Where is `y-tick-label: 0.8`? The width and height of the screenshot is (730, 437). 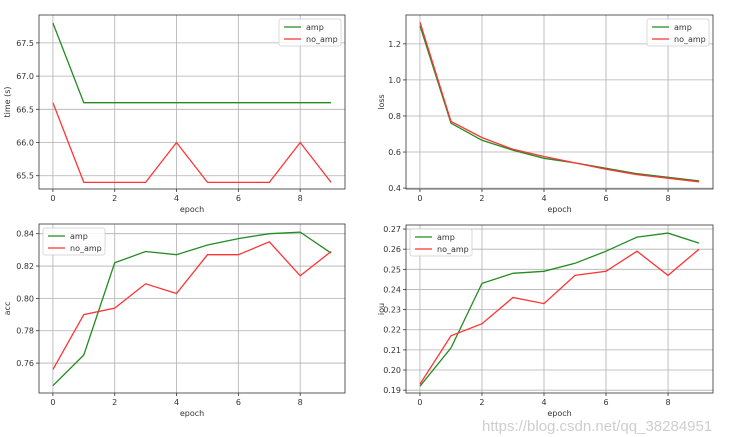
y-tick-label: 0.8 is located at coordinates (394, 116).